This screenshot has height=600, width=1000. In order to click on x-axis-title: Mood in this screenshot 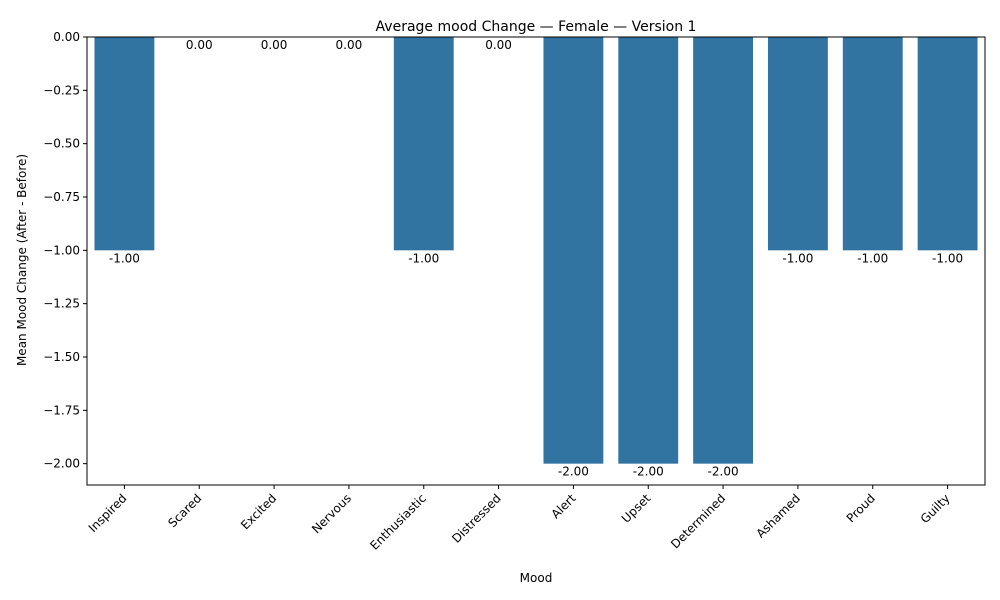, I will do `click(536, 578)`.